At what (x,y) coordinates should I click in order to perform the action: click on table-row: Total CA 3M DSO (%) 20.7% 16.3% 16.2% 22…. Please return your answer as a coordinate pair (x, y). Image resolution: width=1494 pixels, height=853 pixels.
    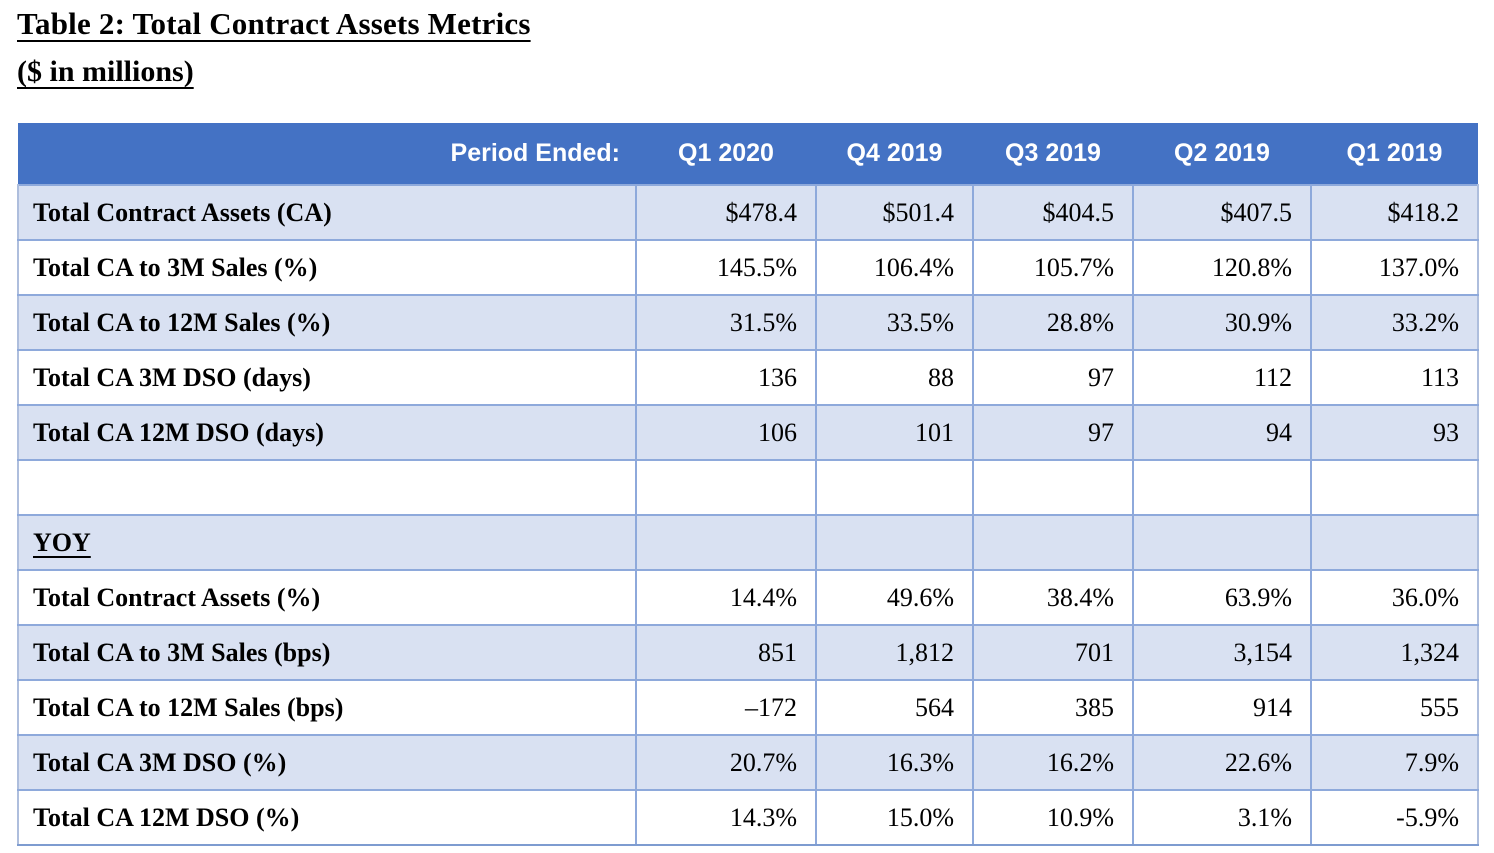
    Looking at the image, I should click on (748, 762).